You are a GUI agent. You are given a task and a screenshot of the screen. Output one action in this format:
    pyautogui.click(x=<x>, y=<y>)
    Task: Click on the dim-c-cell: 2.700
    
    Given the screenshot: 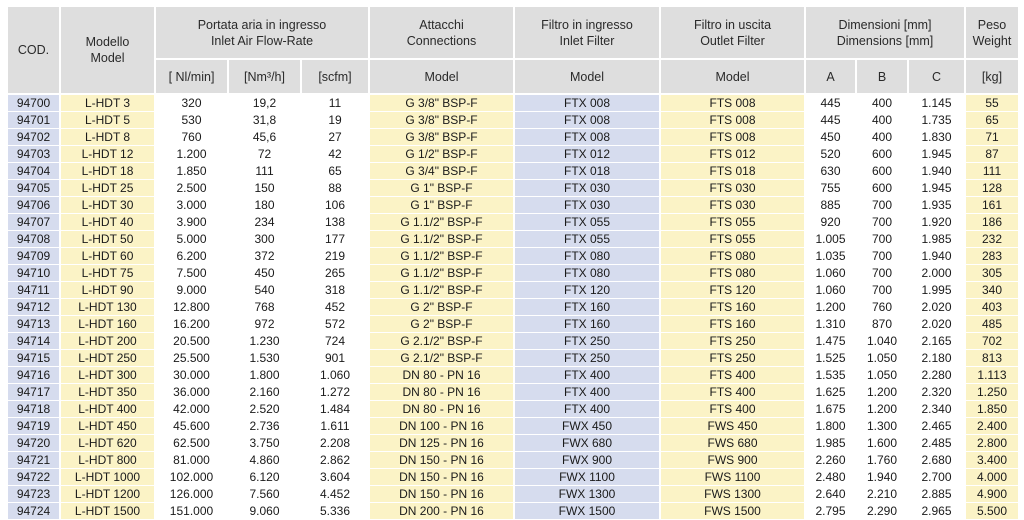 What is the action you would take?
    pyautogui.click(x=936, y=477)
    